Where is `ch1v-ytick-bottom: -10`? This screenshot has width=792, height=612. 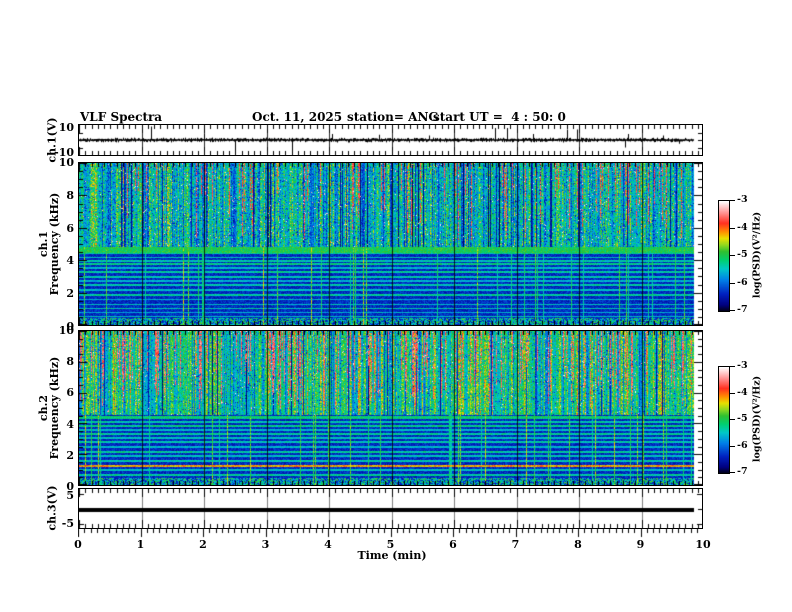 ch1v-ytick-bottom: -10 is located at coordinates (64, 152).